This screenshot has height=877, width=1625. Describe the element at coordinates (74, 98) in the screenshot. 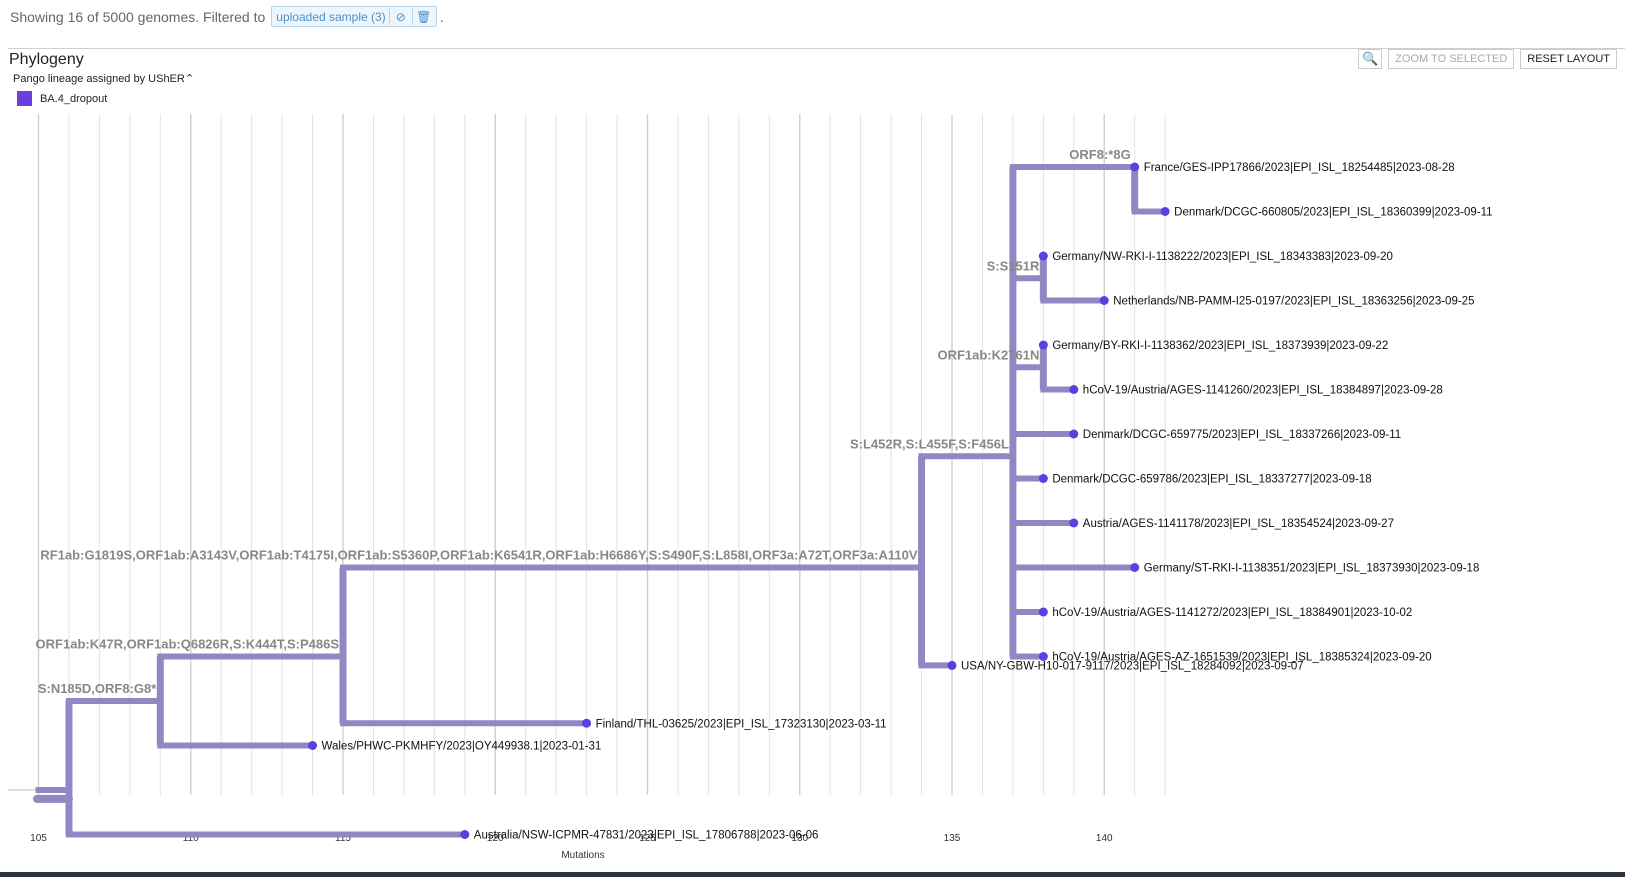

I see `legend-item-label: BA.4_dropout` at that location.